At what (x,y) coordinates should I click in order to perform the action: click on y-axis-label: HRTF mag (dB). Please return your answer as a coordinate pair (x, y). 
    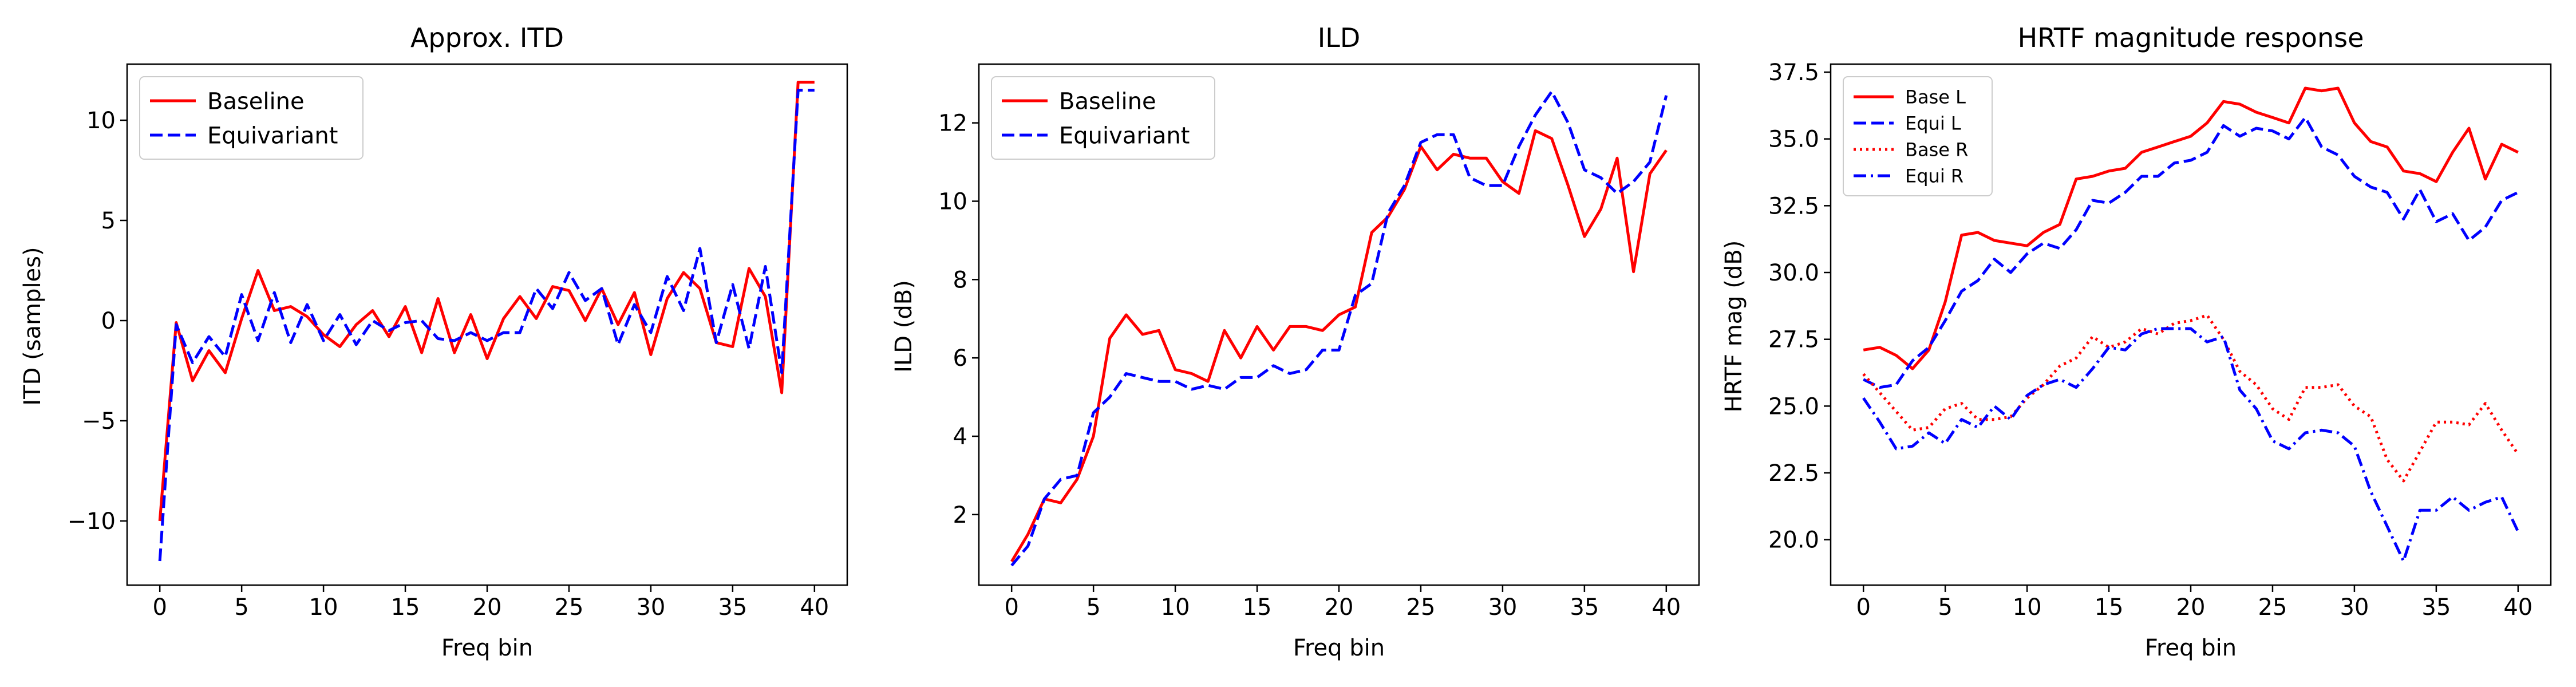
    Looking at the image, I should click on (1734, 326).